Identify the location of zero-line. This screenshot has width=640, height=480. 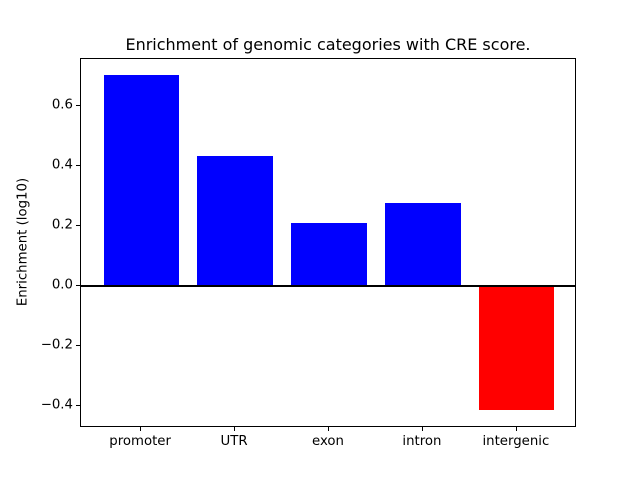
(328, 286).